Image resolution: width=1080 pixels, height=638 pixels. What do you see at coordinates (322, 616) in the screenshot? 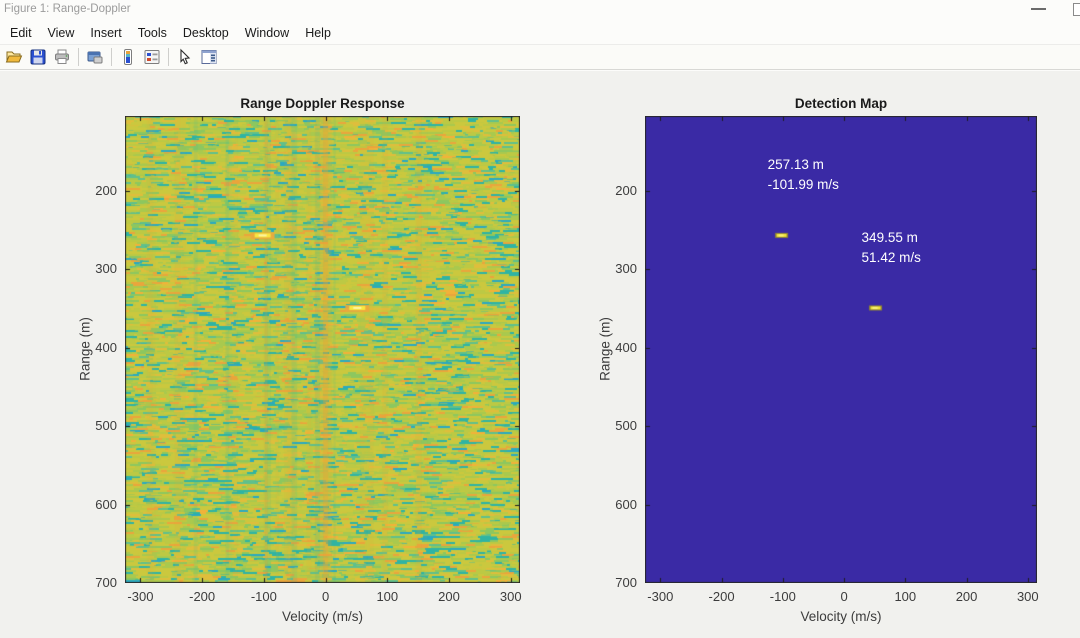
I see `range-doppler-xlabel: Velocity (m/s)` at bounding box center [322, 616].